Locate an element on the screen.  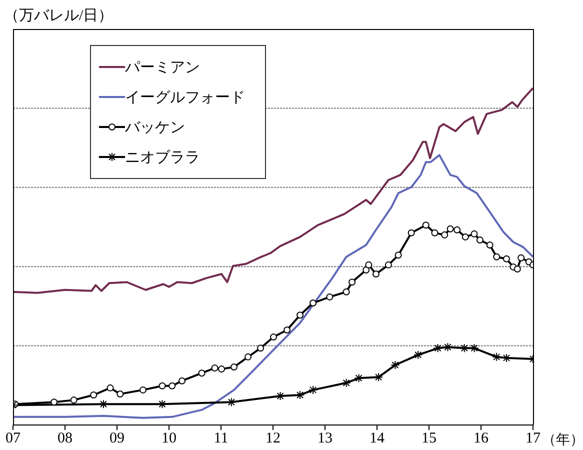
x-tick-label: 08 is located at coordinates (65, 438).